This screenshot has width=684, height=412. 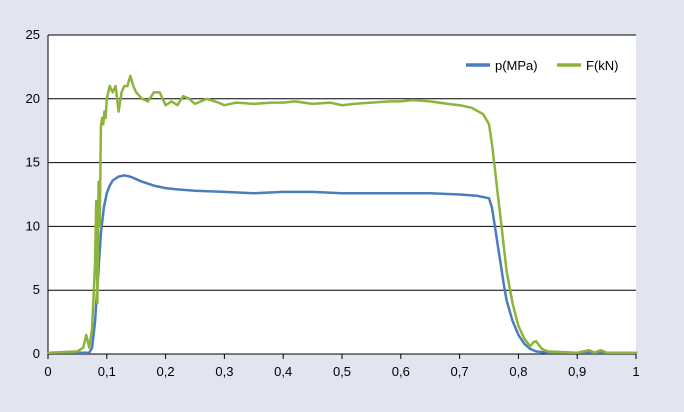 I want to click on legend: p(MPa) F(kN), so click(x=542, y=65).